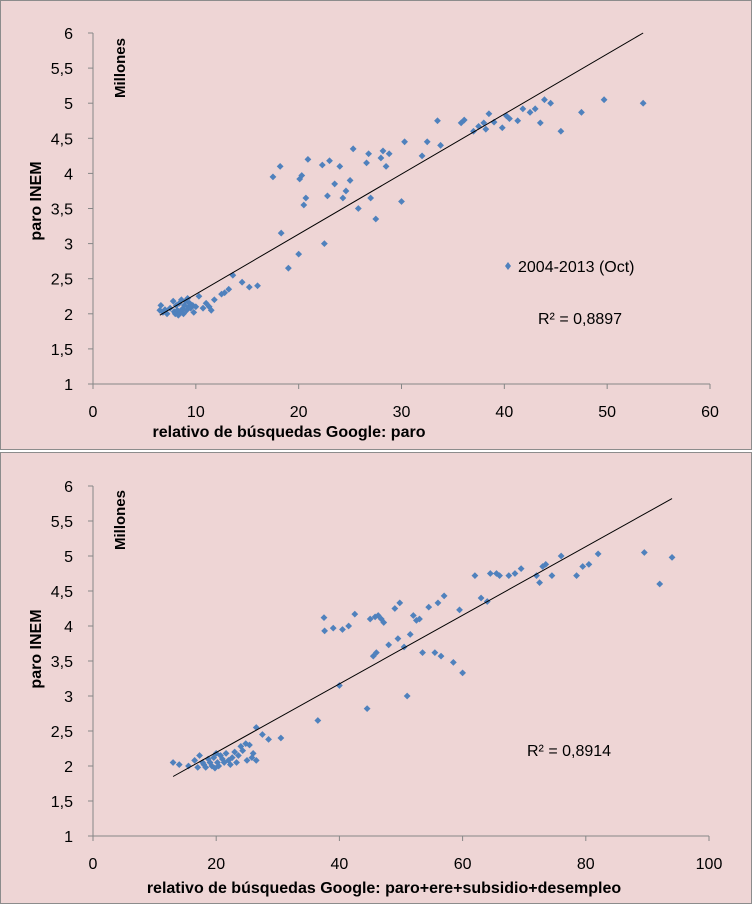 The image size is (752, 904). What do you see at coordinates (68, 174) in the screenshot?
I see `y-tick-label: 4` at bounding box center [68, 174].